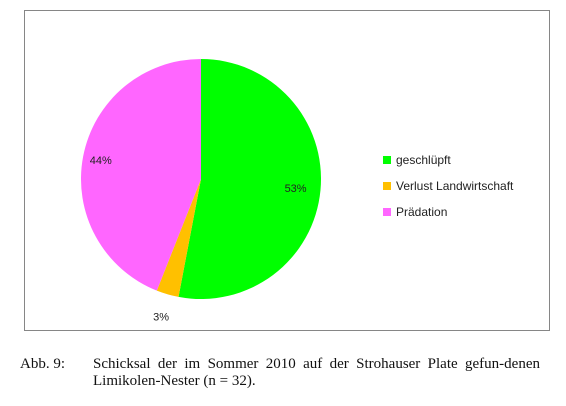  What do you see at coordinates (387, 186) in the screenshot?
I see `legend-swatch-verlust-landwirtschaft` at bounding box center [387, 186].